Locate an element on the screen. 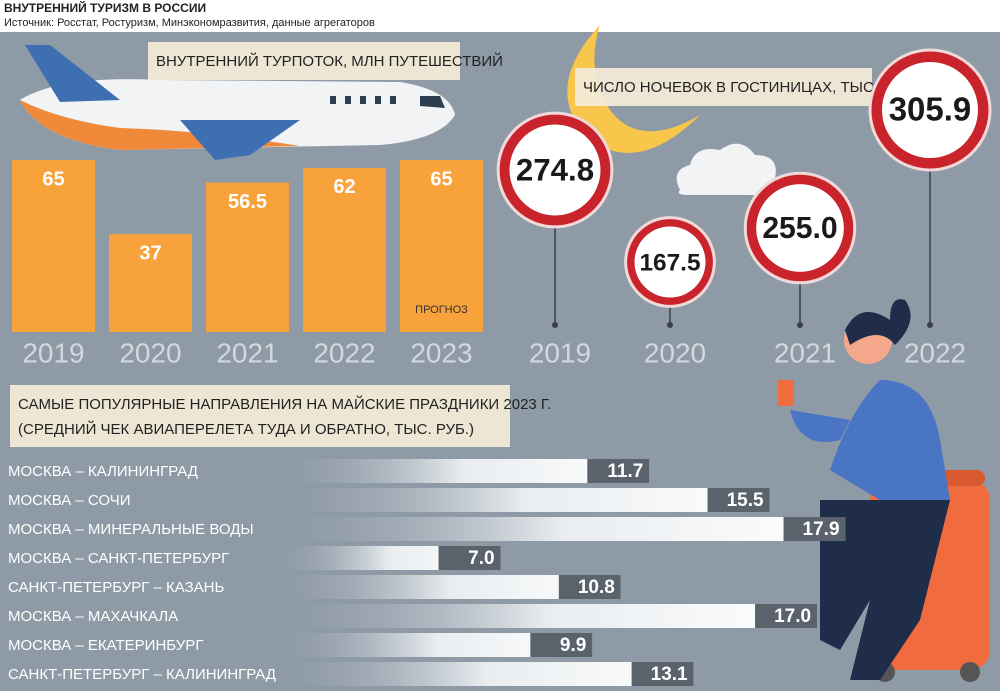 This screenshot has width=1000, height=691. category-label: МОСКВА – СОЧИ is located at coordinates (69, 500).